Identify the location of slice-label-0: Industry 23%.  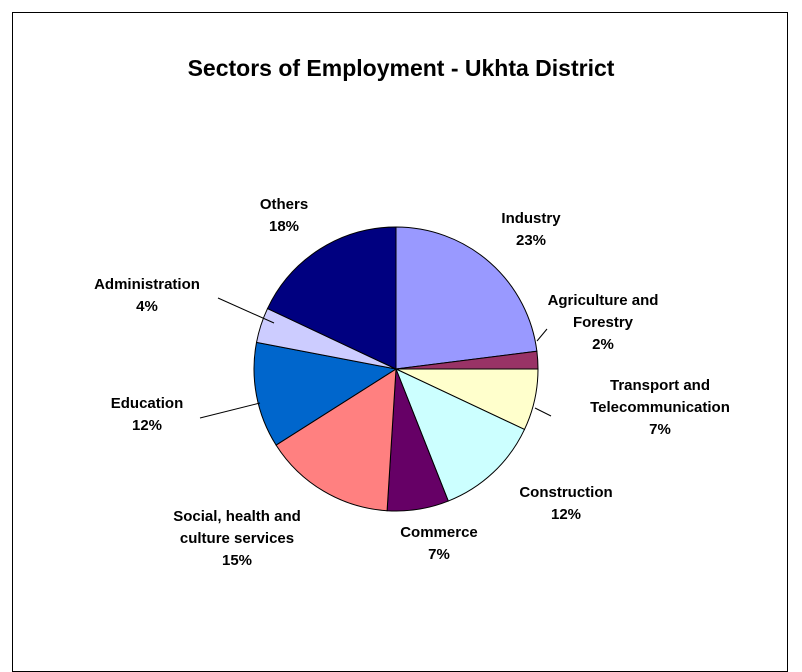
(531, 229).